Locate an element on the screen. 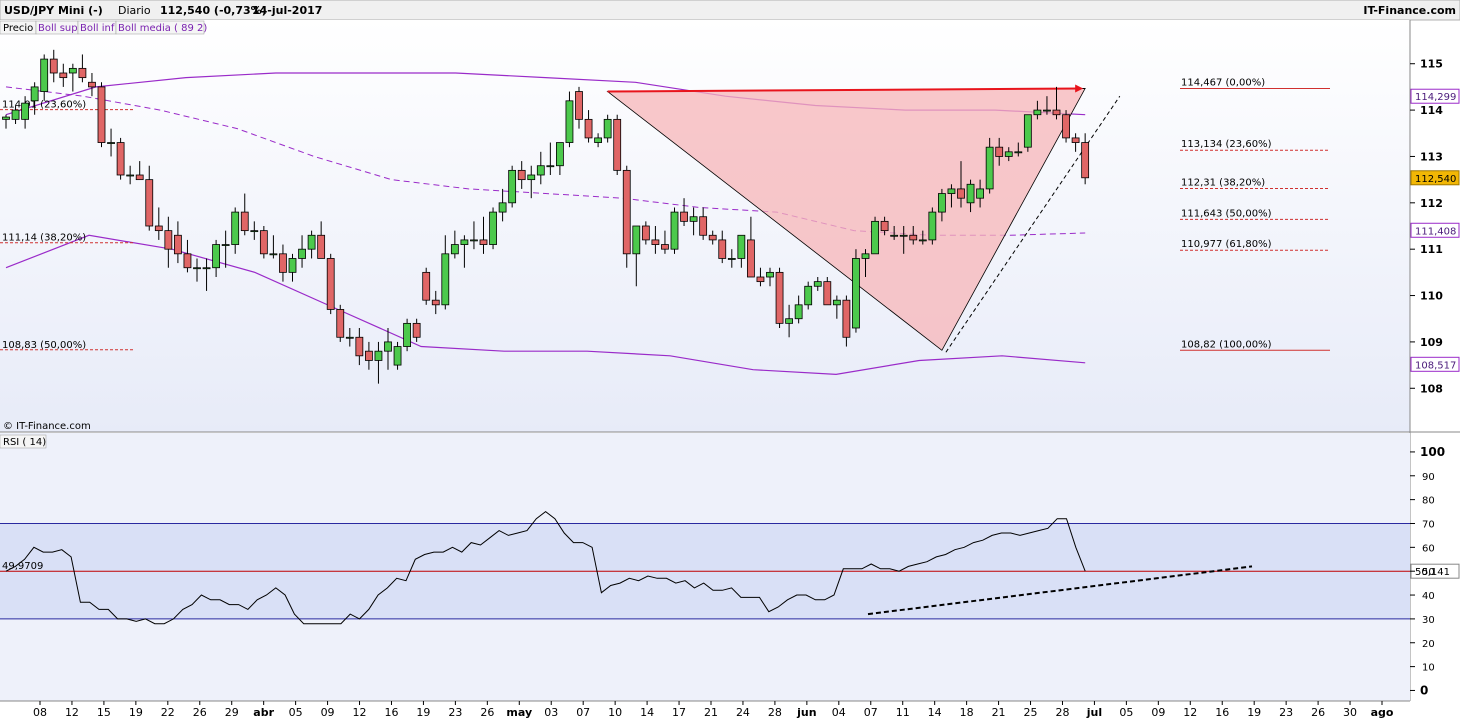 Image resolution: width=1460 pixels, height=723 pixels. fib-left-label-1: 111,14 (38,20%) is located at coordinates (44, 238).